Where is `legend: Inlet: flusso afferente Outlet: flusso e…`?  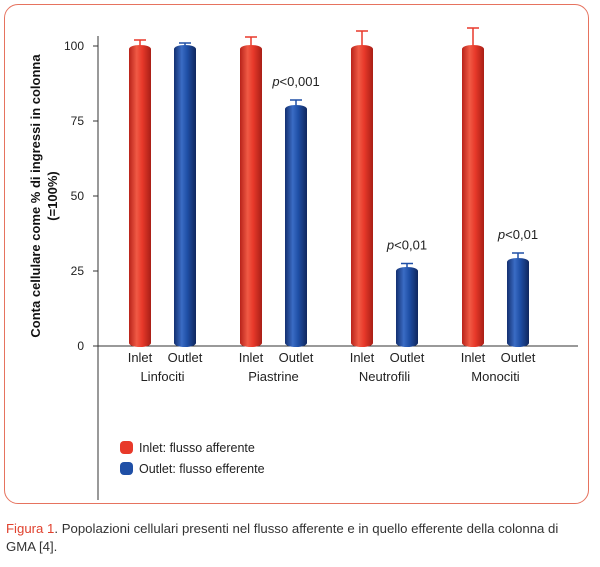
legend: Inlet: flusso afferente Outlet: flusso e… is located at coordinates (192, 458).